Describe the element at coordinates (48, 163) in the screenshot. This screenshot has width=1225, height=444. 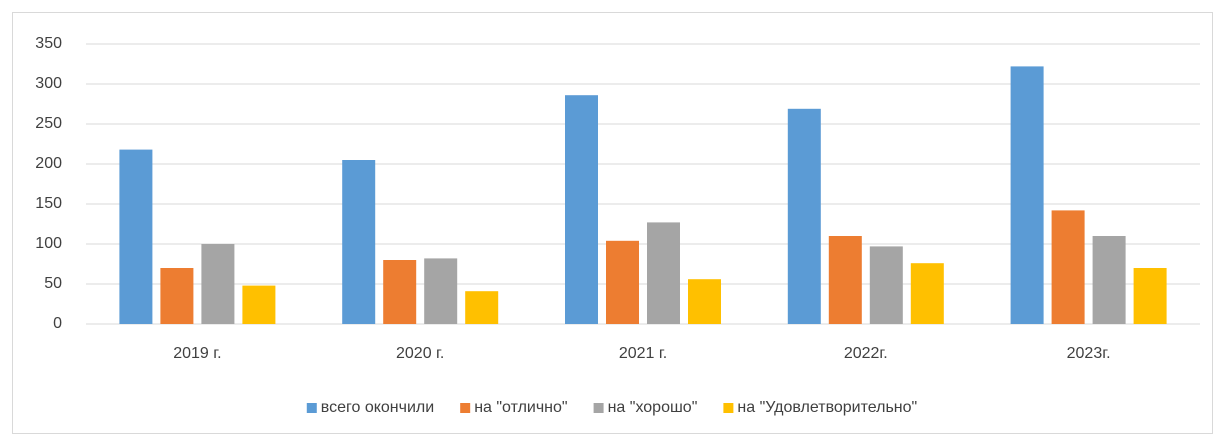
I see `y-tick-label: 200` at that location.